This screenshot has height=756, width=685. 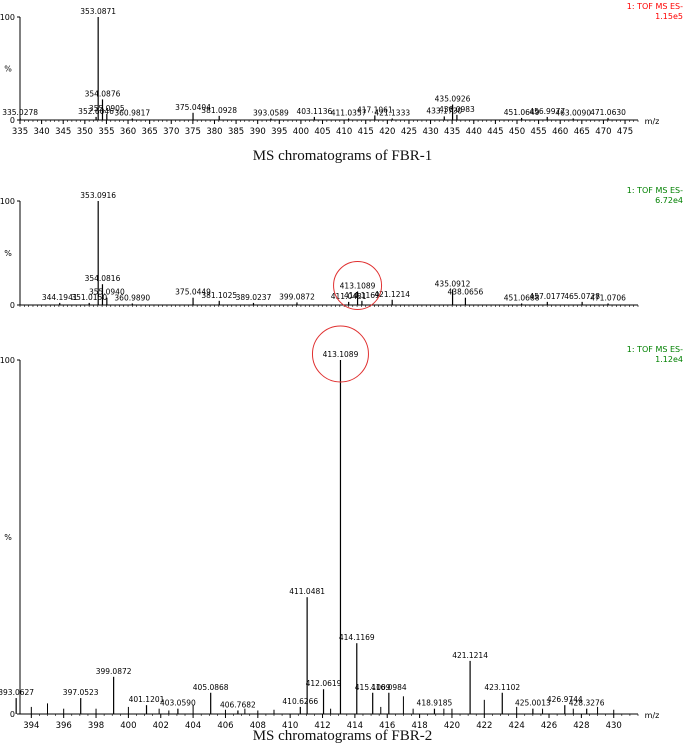 What do you see at coordinates (300, 701) in the screenshot?
I see `bottom-peak-label: 410.6266` at bounding box center [300, 701].